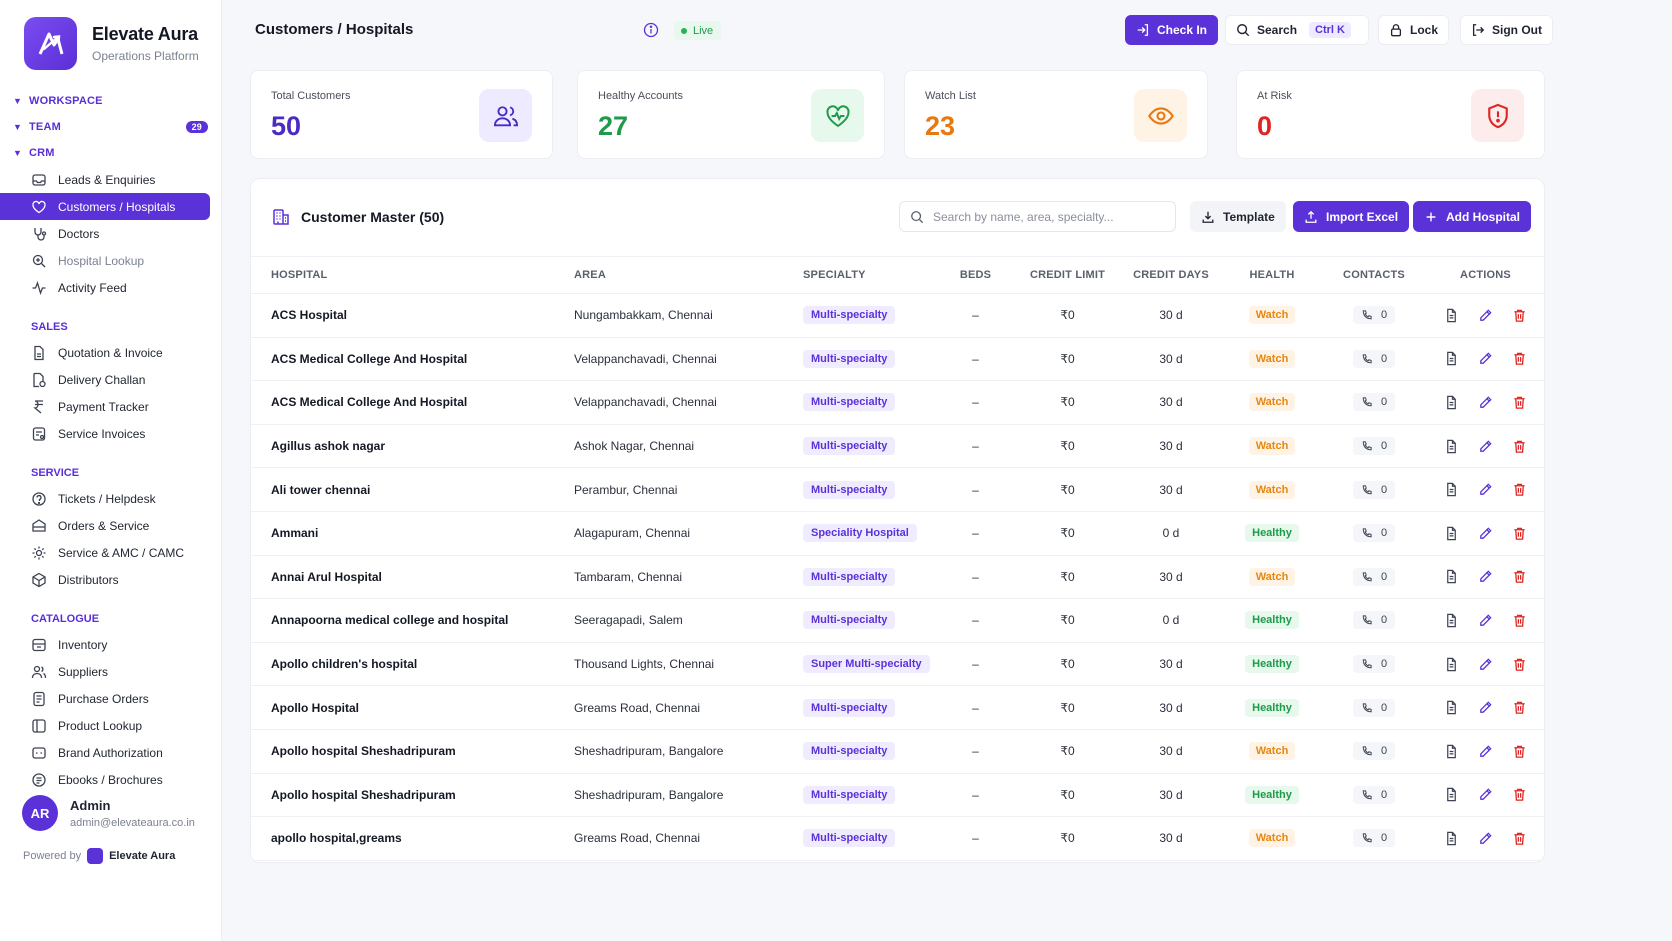 The width and height of the screenshot is (1672, 941). I want to click on global-search-button: Search Ctrl K, so click(1297, 30).